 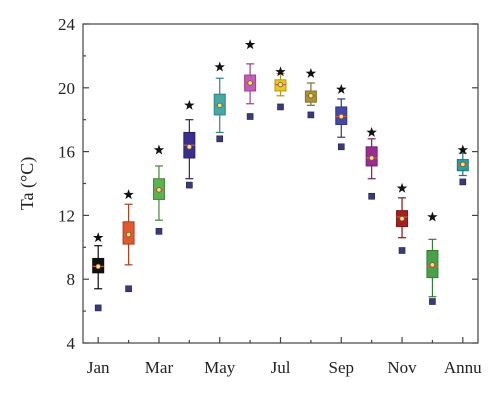 I want to click on box-sep, so click(x=341, y=117).